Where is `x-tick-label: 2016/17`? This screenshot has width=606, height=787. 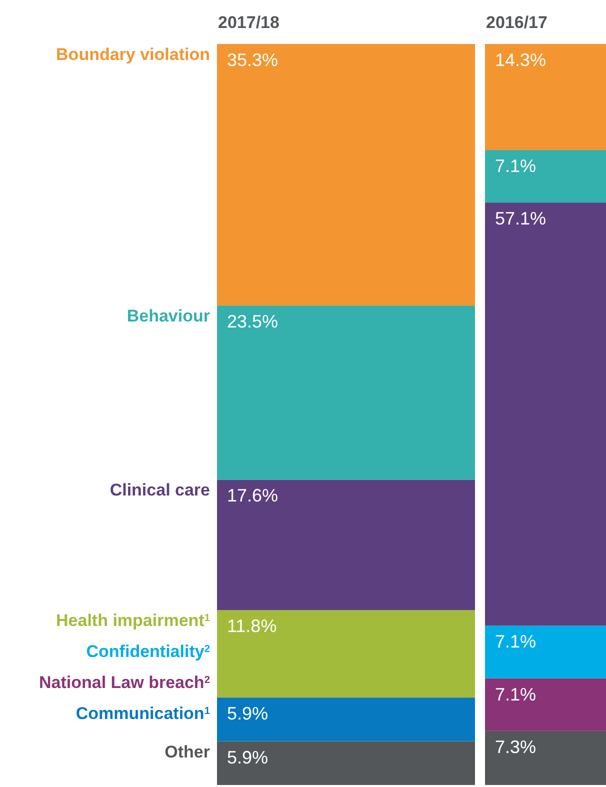
x-tick-label: 2016/17 is located at coordinates (517, 22).